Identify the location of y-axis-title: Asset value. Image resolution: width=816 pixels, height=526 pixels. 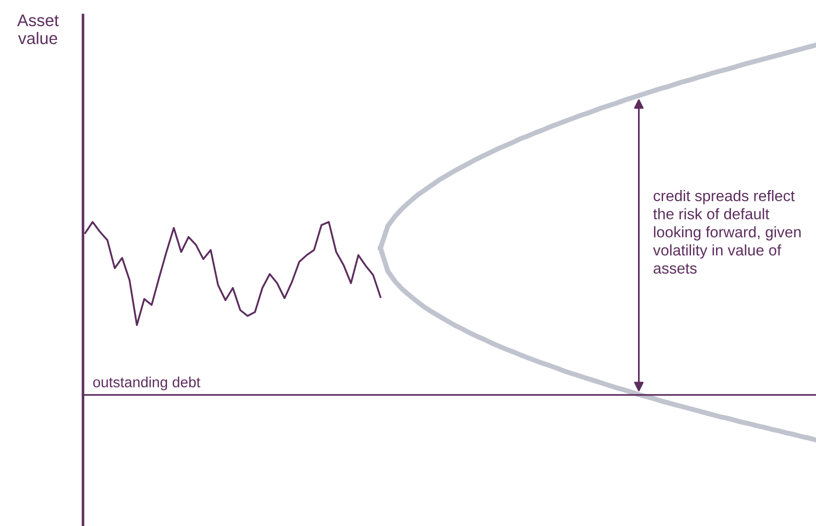
(38, 29).